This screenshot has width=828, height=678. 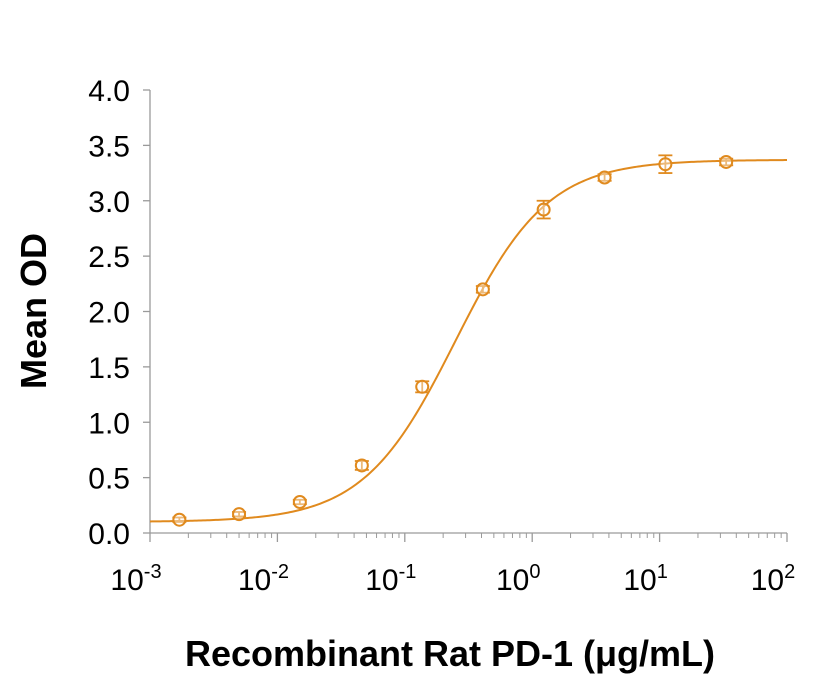 What do you see at coordinates (135, 579) in the screenshot?
I see `x-tick-label: 10⁻³` at bounding box center [135, 579].